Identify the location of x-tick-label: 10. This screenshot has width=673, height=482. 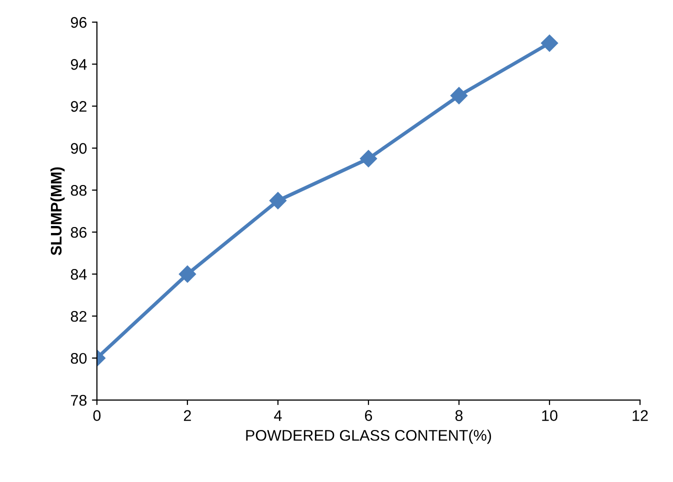
(550, 416).